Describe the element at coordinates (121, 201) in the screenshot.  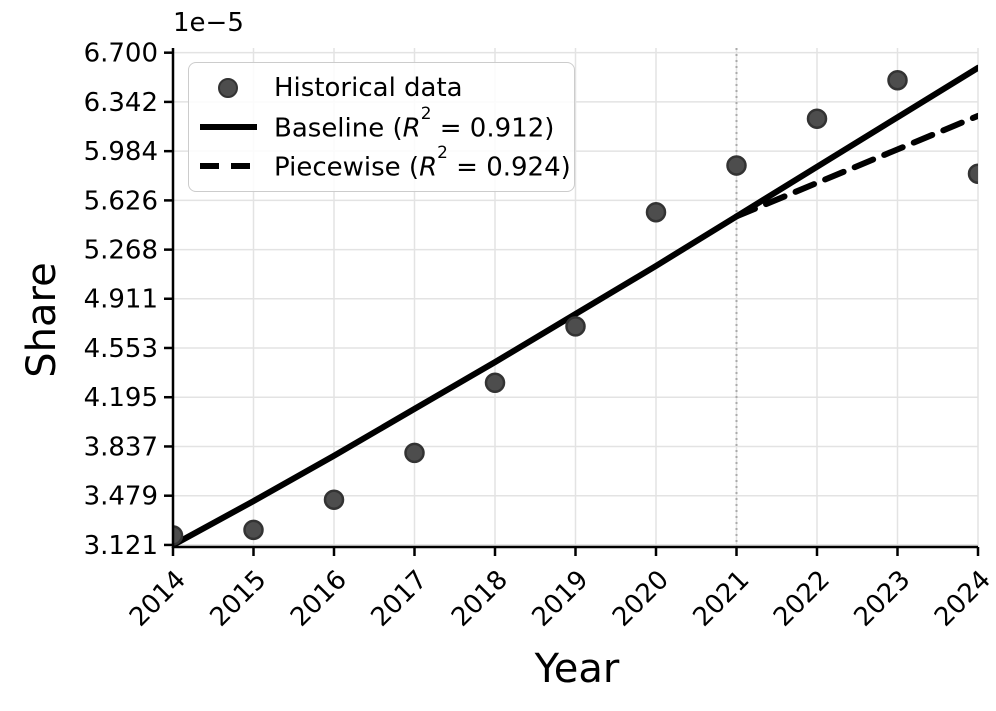
I see `y-tick-label: 5.626` at that location.